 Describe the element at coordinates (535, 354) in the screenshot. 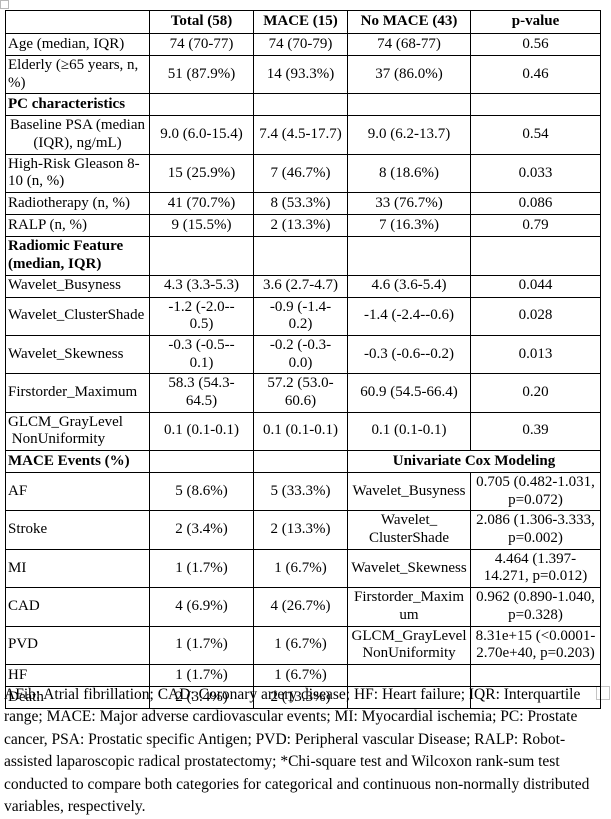

I see `row-wavelet-skewness-p-value: 0.013` at that location.